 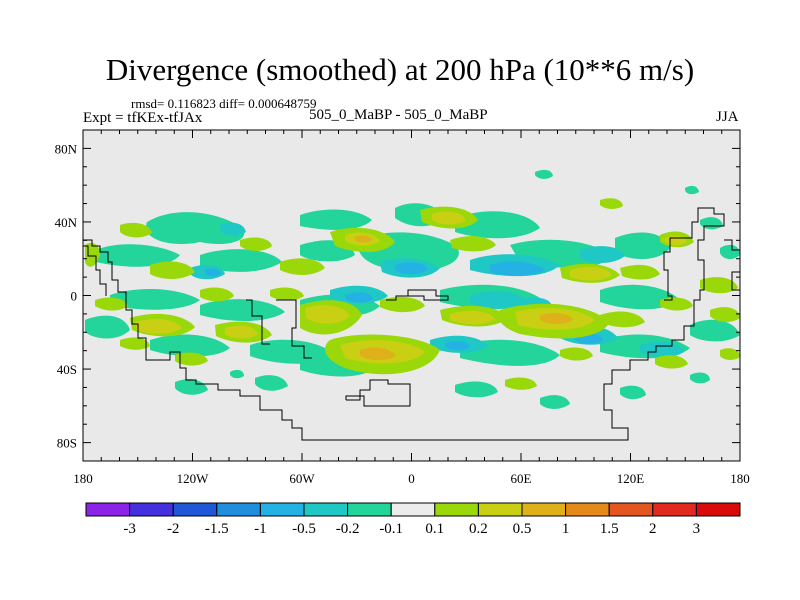 I want to click on colorbar-label: -0.5, so click(x=304, y=529).